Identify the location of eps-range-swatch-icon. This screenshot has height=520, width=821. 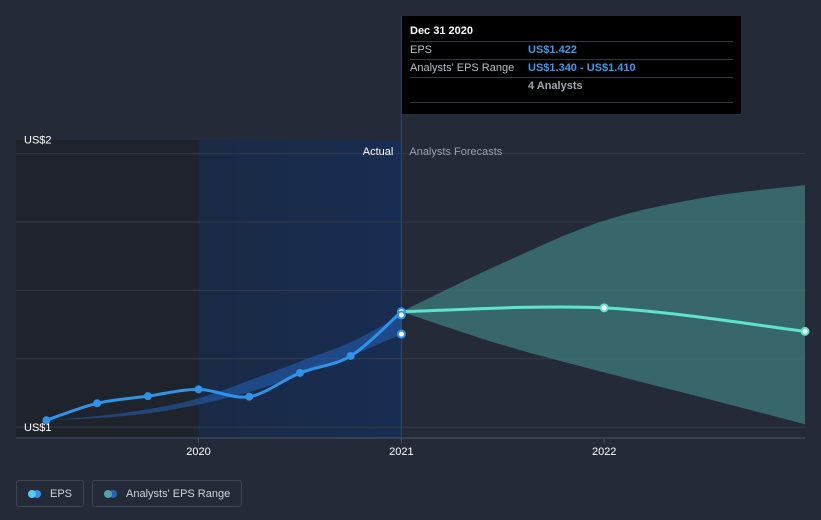
(111, 493).